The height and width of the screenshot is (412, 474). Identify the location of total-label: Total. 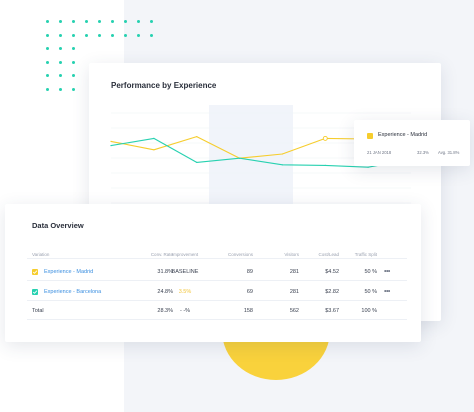
(38, 310).